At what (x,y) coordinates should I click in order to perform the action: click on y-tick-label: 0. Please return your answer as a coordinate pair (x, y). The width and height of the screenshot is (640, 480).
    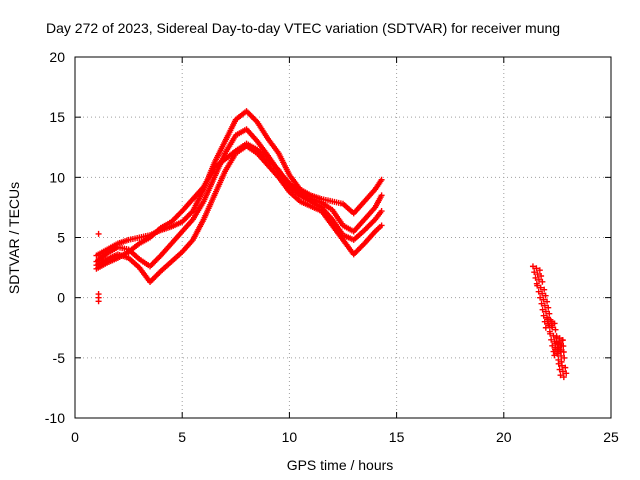
    Looking at the image, I should click on (61, 298).